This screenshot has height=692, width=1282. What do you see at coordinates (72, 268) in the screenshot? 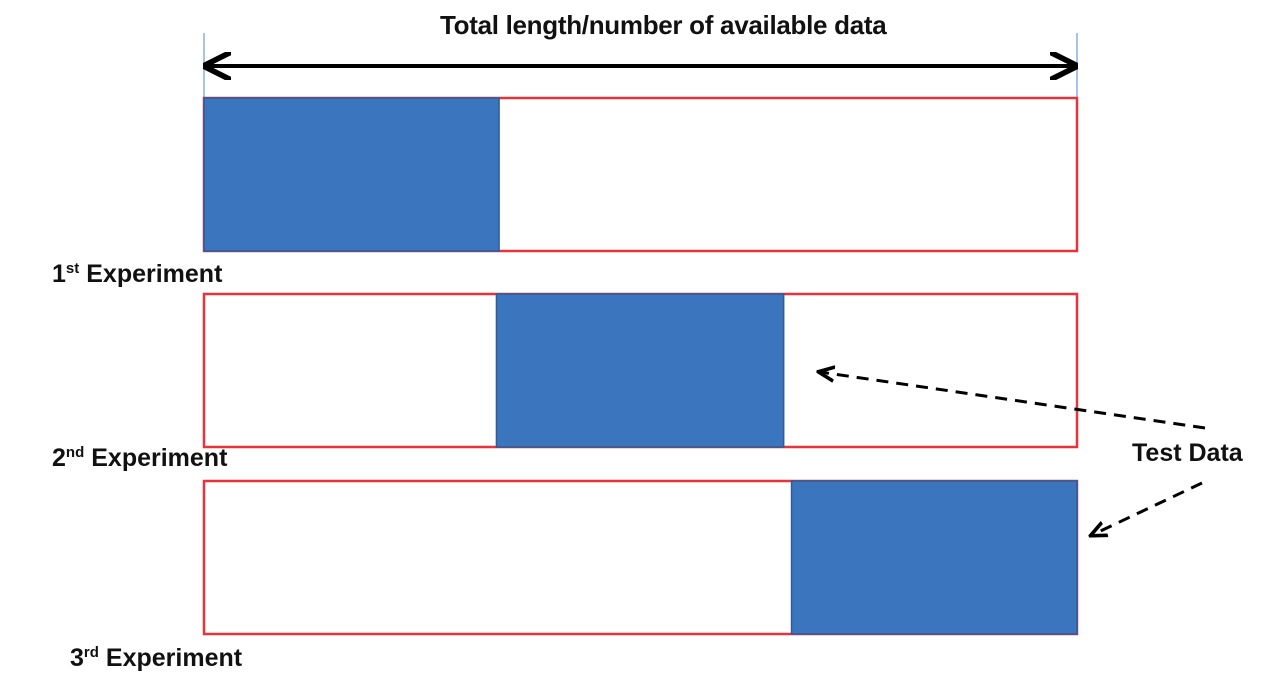
I see `ordinal-suffix: st` at bounding box center [72, 268].